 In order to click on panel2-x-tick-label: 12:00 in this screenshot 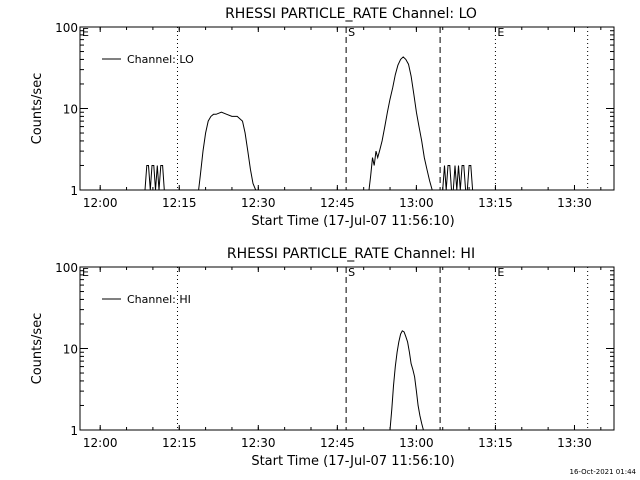, I will do `click(100, 443)`.